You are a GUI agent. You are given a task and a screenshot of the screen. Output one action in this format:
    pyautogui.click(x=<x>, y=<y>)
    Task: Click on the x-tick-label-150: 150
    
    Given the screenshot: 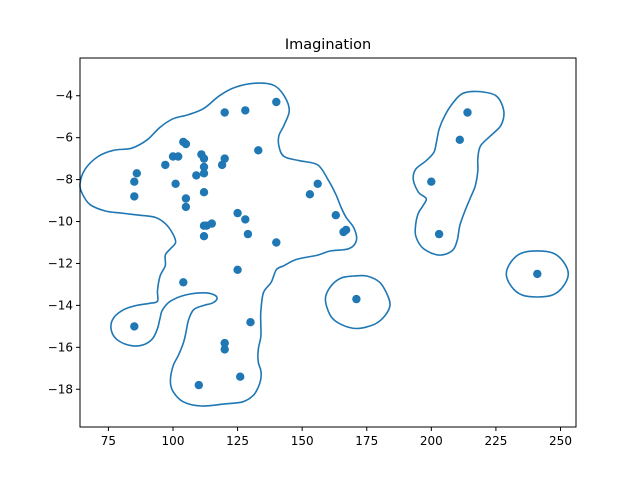 What is the action you would take?
    pyautogui.click(x=302, y=441)
    